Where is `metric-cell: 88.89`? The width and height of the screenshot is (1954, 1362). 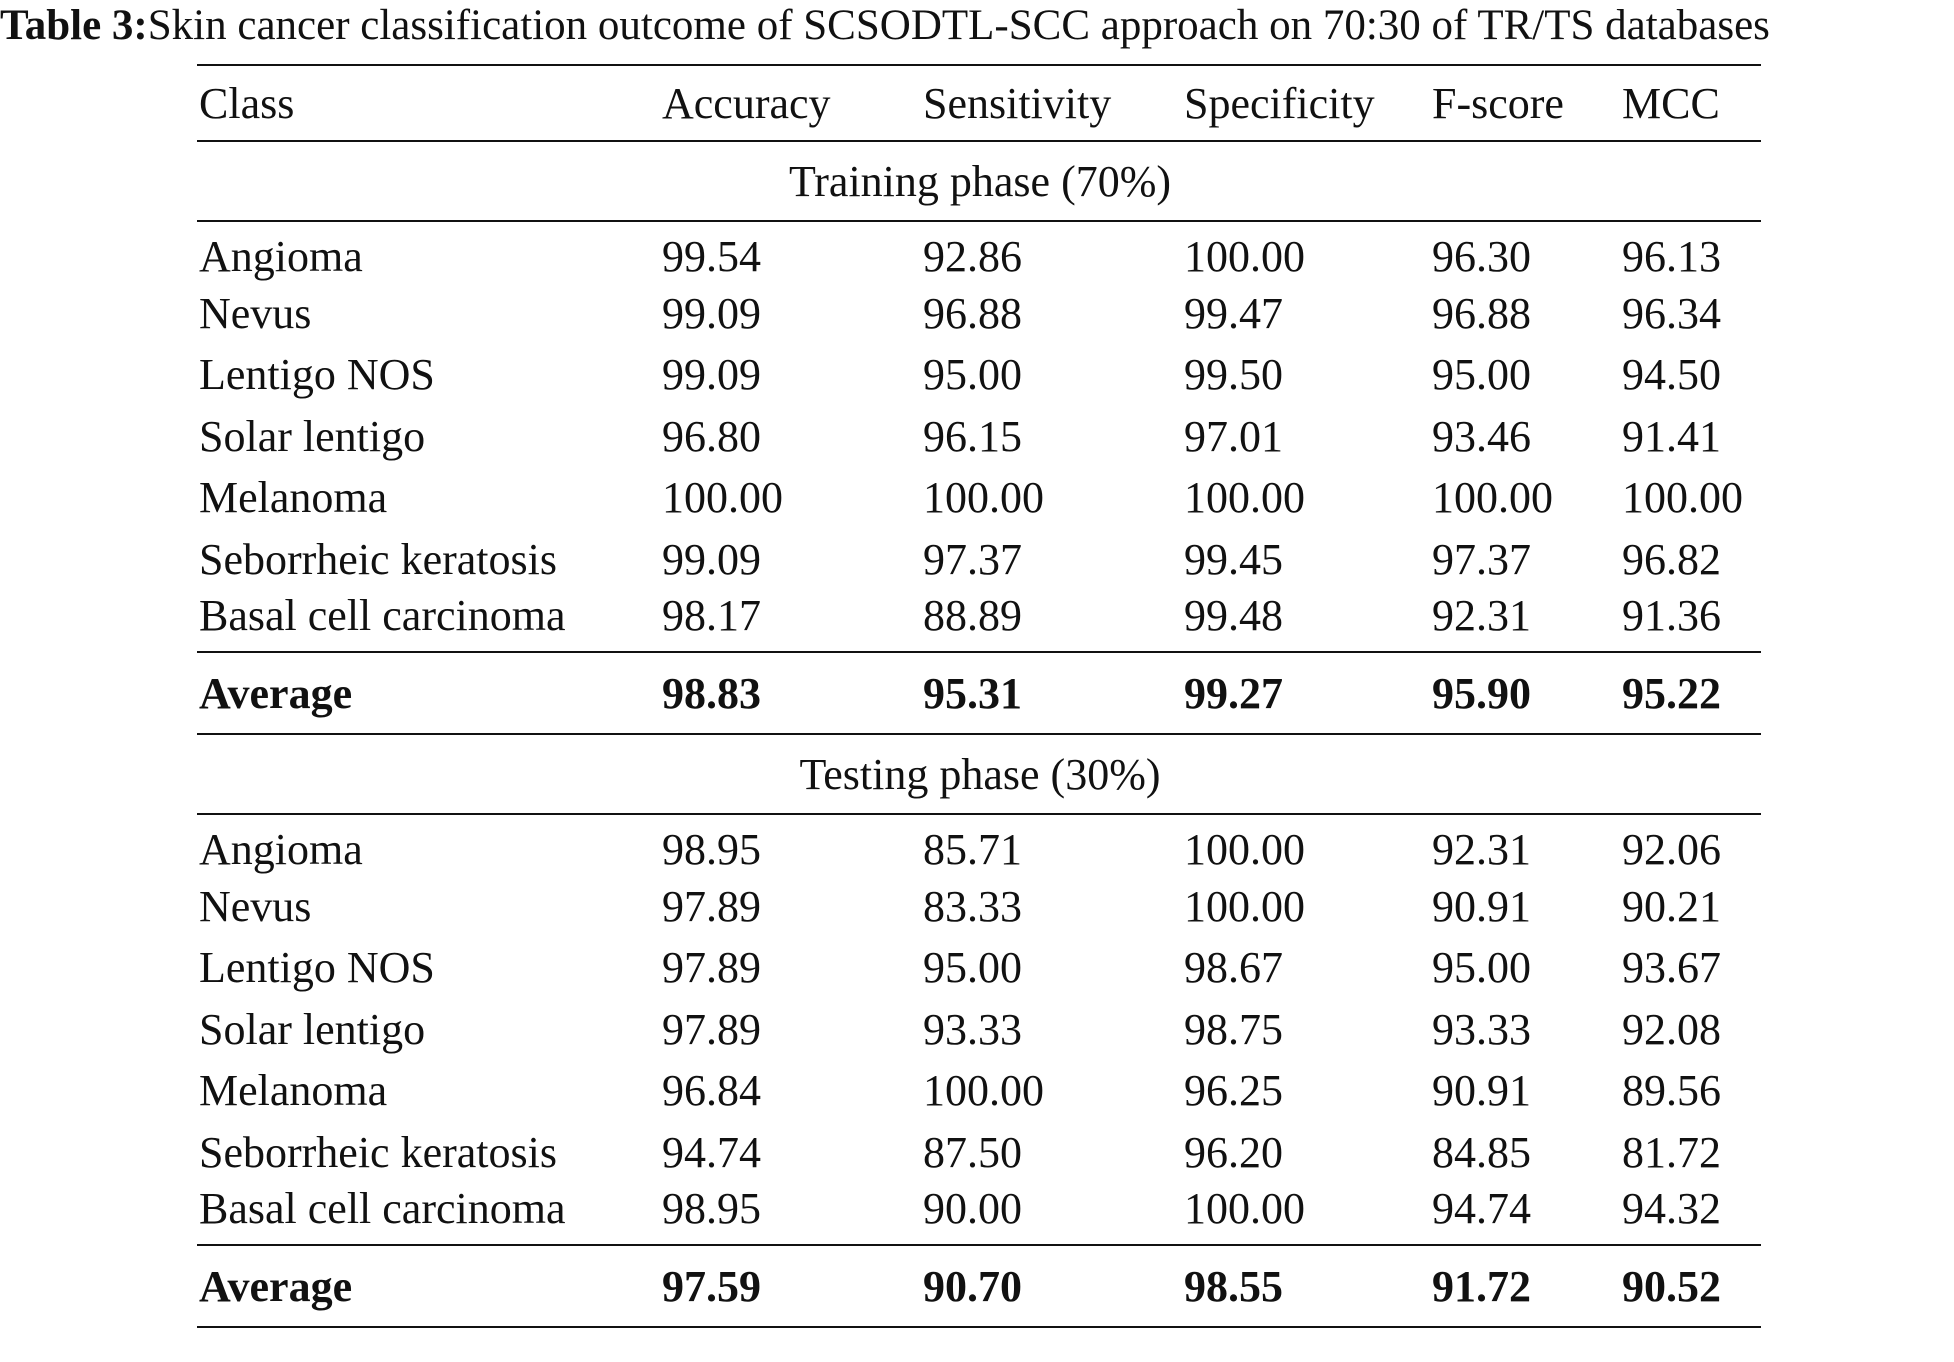
metric-cell: 88.89 is located at coordinates (972, 615).